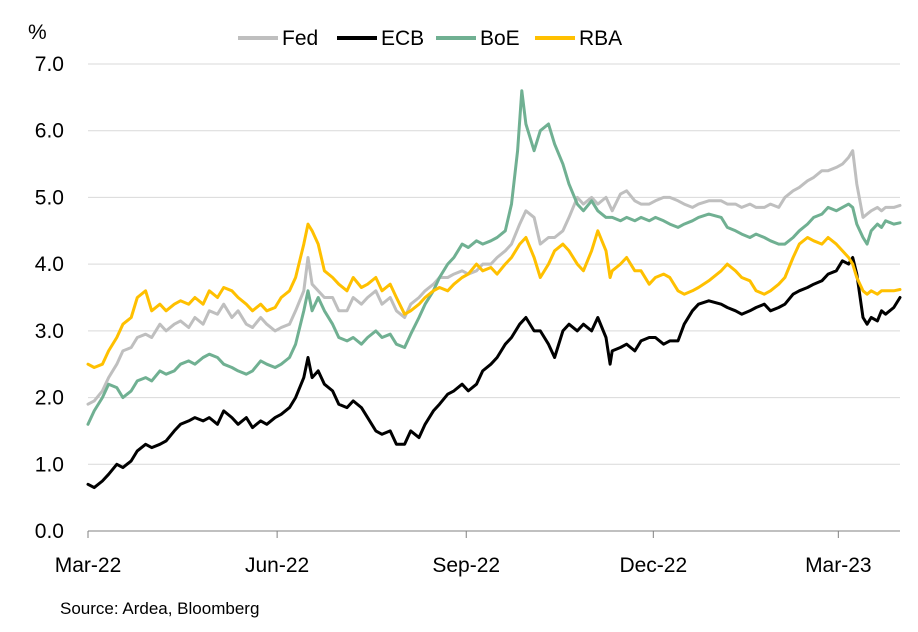 The image size is (918, 632). What do you see at coordinates (37, 32) in the screenshot?
I see `y-axis-unit-label: %` at bounding box center [37, 32].